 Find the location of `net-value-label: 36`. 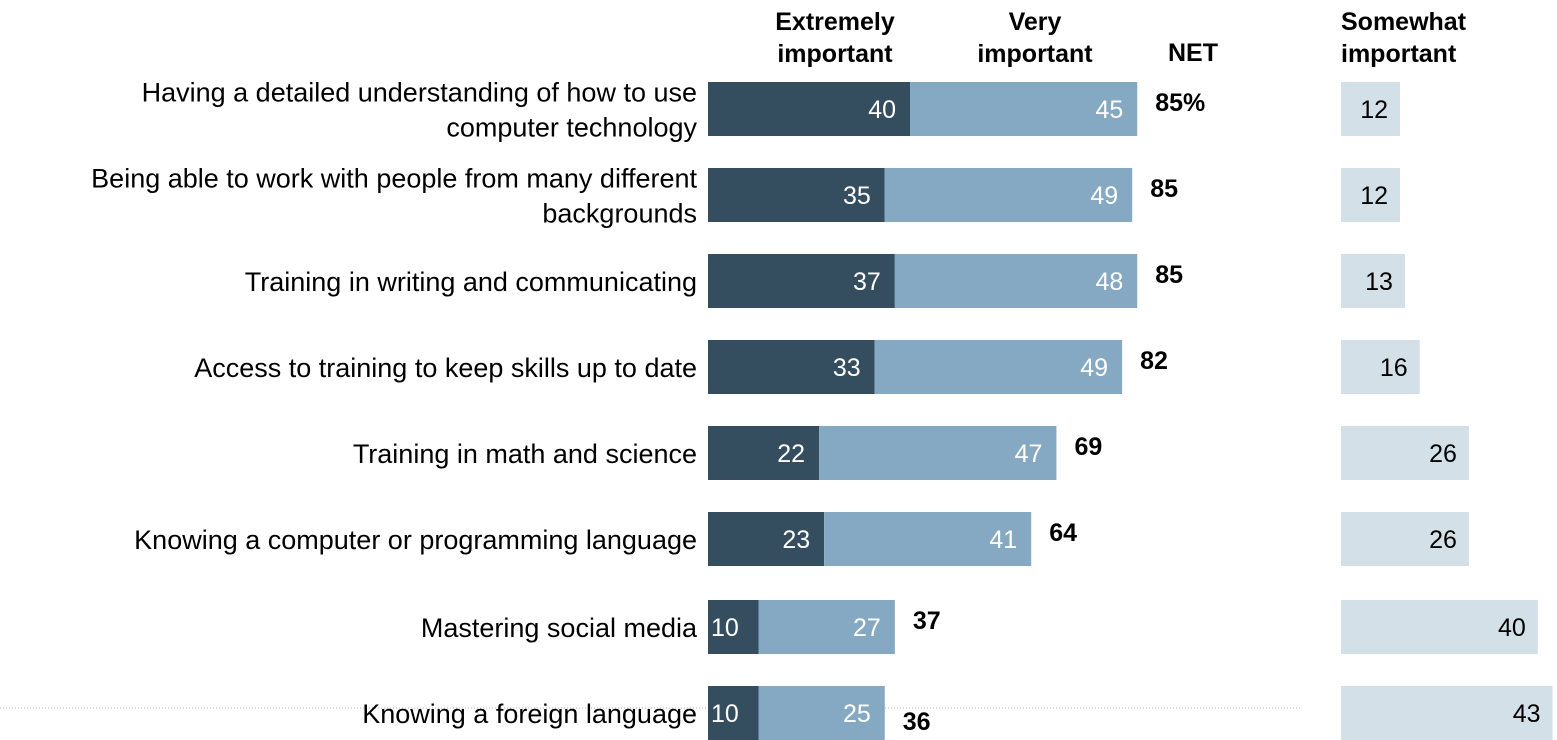

net-value-label: 36 is located at coordinates (917, 722).